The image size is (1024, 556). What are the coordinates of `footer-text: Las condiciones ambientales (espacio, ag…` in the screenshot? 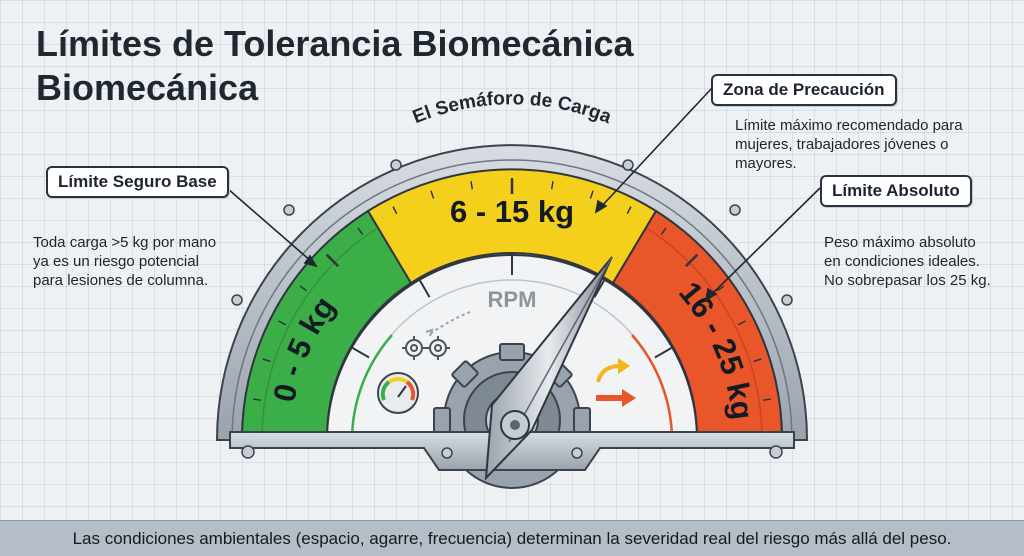 It's located at (512, 538).